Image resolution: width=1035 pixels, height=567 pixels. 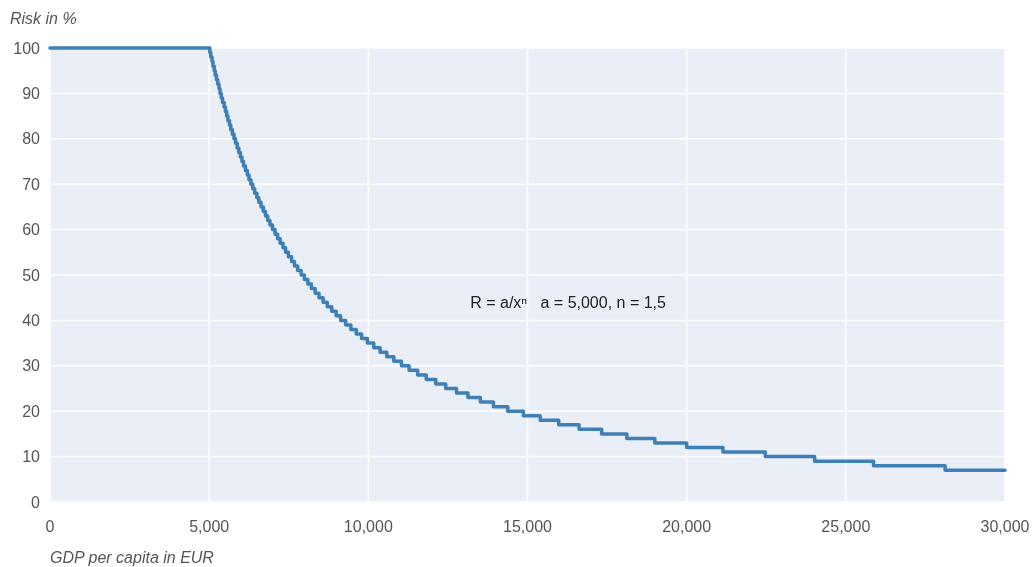 I want to click on y-tick-label: 90, so click(x=31, y=93).